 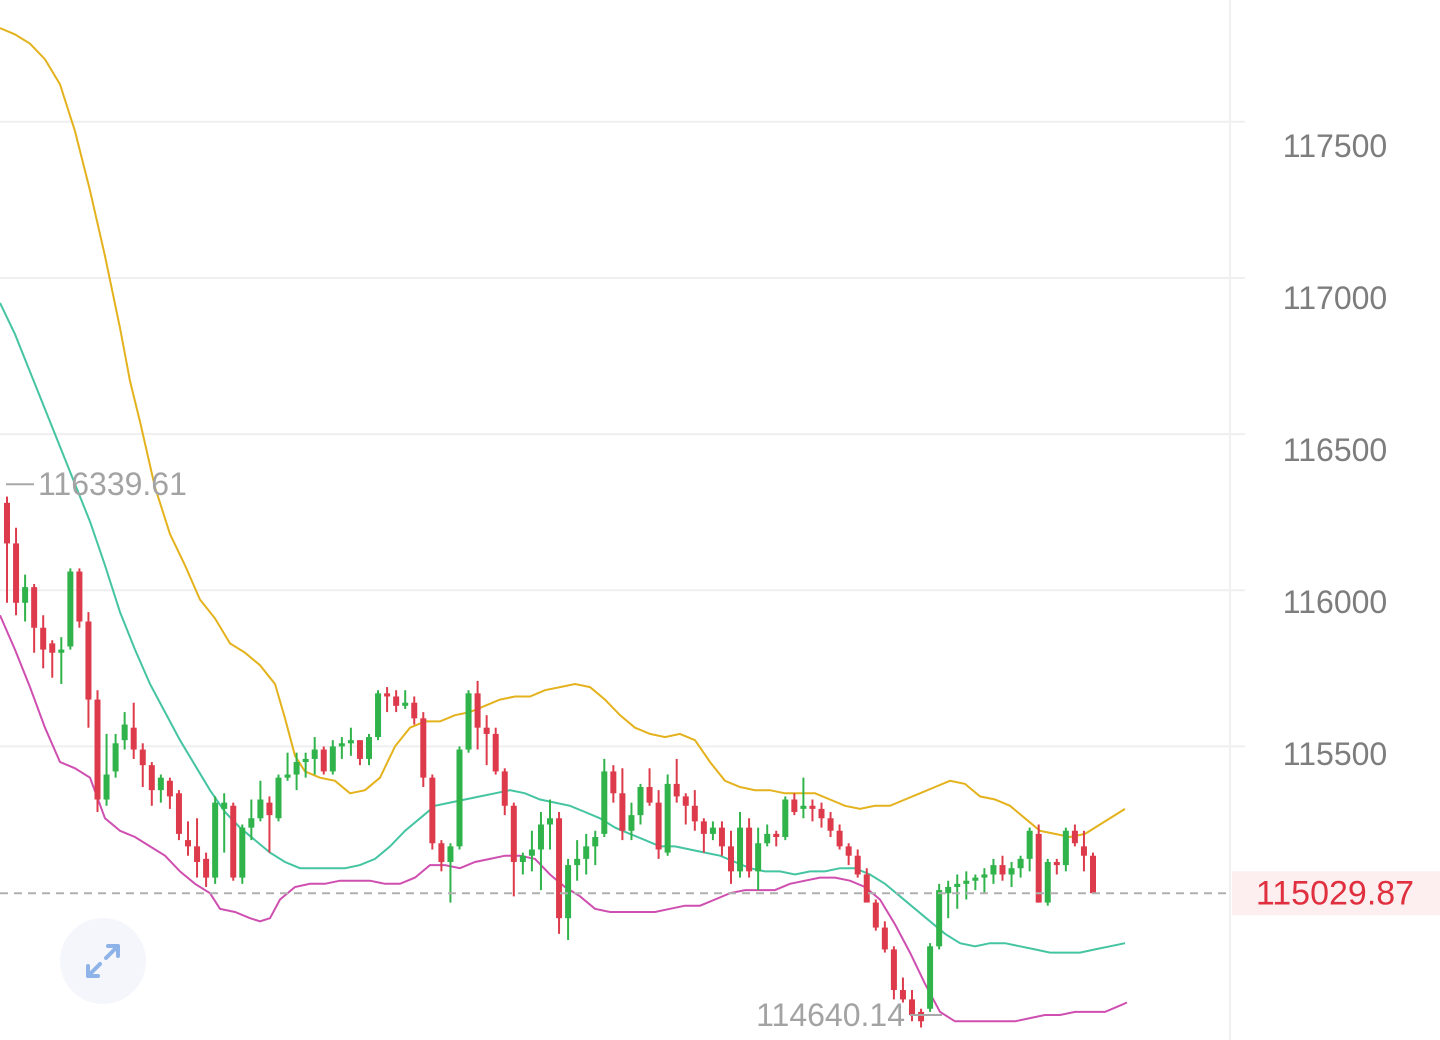 What do you see at coordinates (1335, 754) in the screenshot?
I see `y-tick-label: 115500` at bounding box center [1335, 754].